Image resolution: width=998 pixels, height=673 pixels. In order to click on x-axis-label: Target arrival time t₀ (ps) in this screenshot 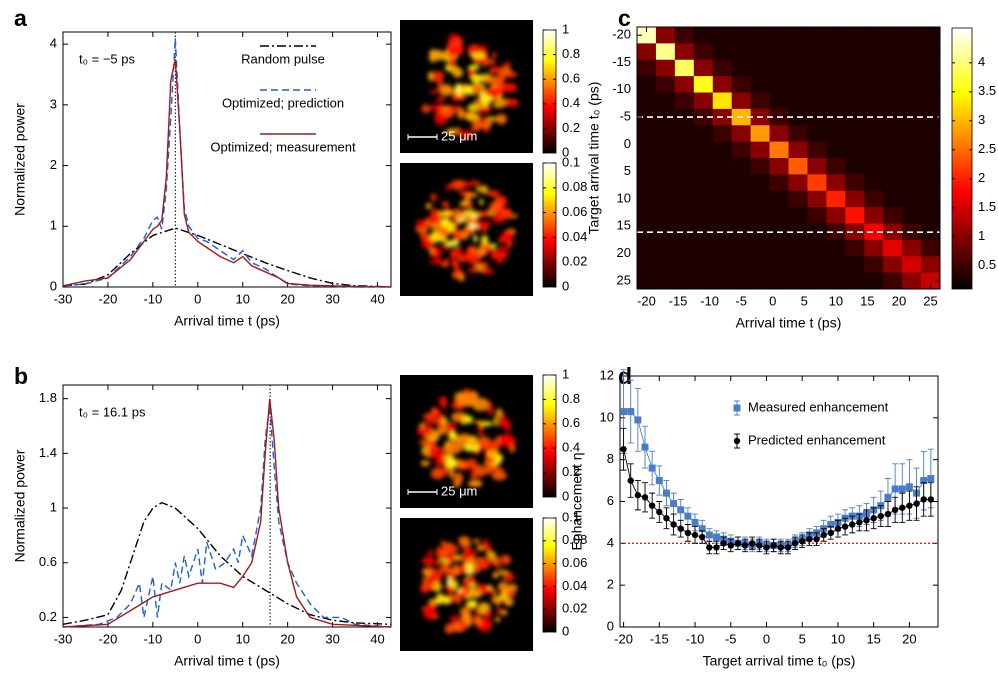, I will do `click(779, 661)`.